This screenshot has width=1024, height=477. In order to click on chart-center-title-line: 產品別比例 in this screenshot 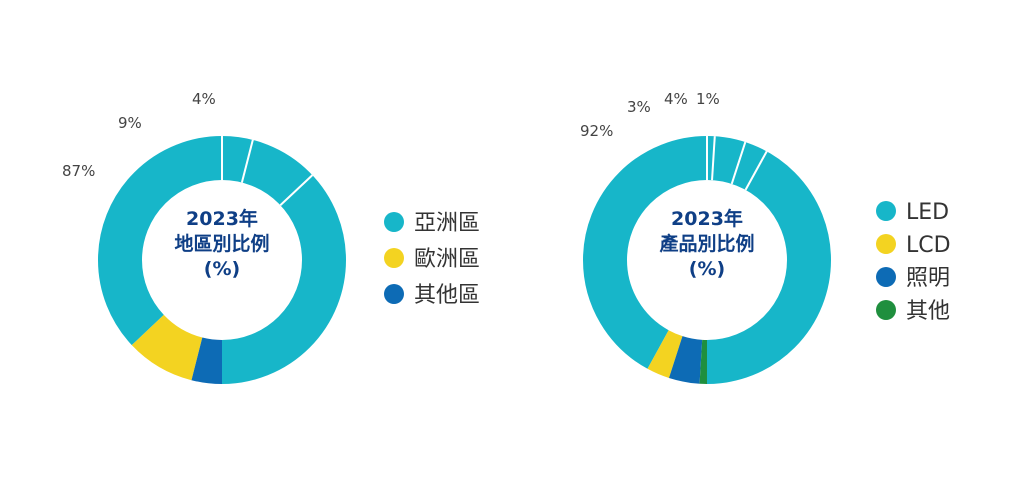, I will do `click(706, 243)`.